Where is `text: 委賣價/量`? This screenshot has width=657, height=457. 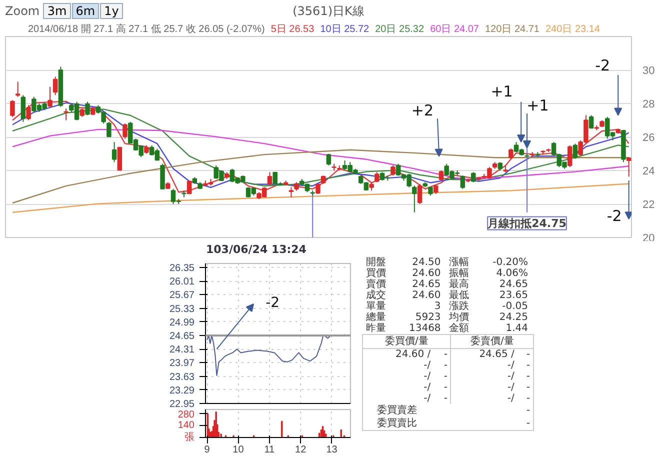
text: 委賣價/量 is located at coordinates (492, 341).